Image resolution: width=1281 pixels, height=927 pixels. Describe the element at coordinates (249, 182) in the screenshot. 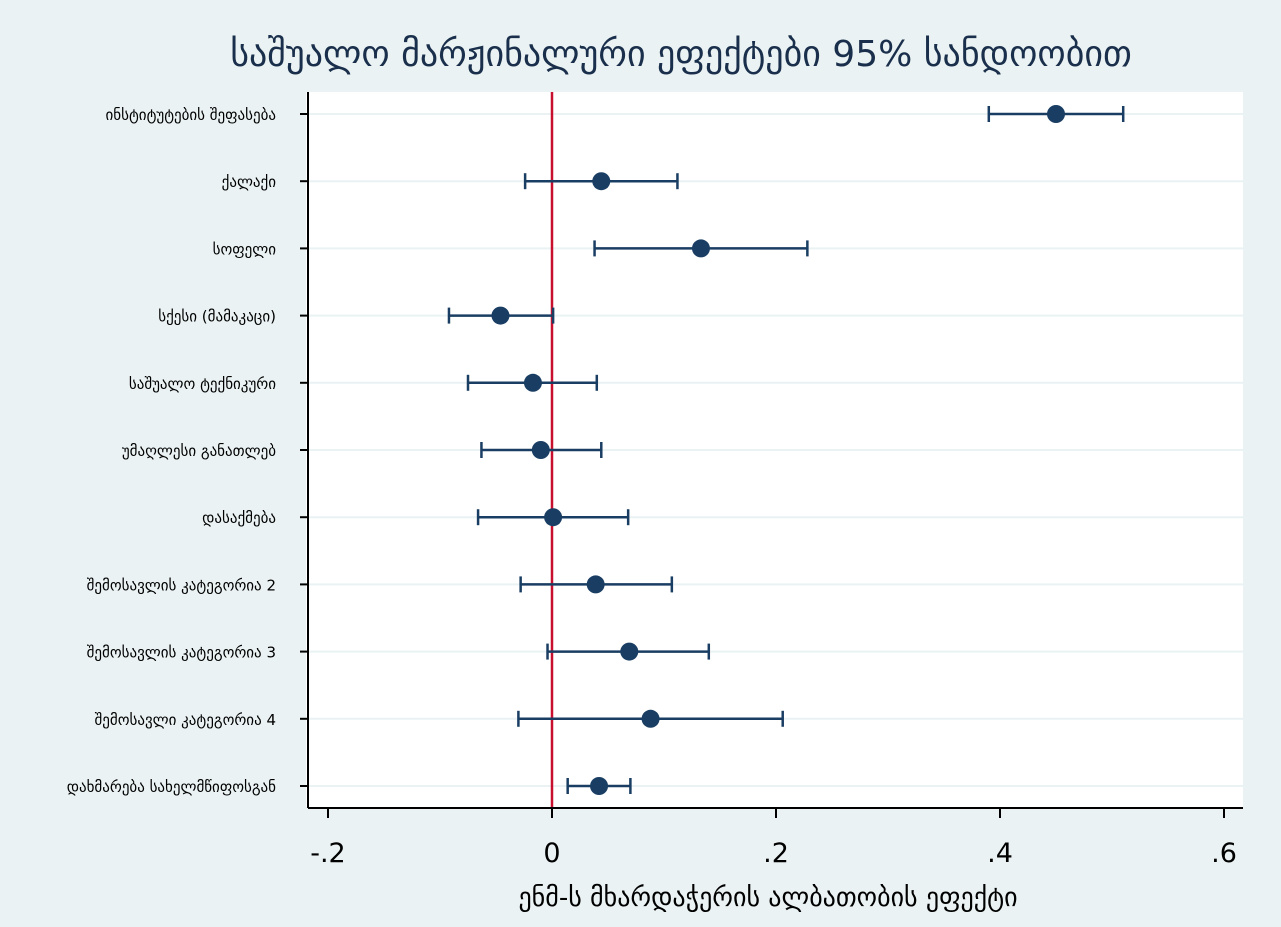

I see `y-tick-label: ქალაქი` at that location.